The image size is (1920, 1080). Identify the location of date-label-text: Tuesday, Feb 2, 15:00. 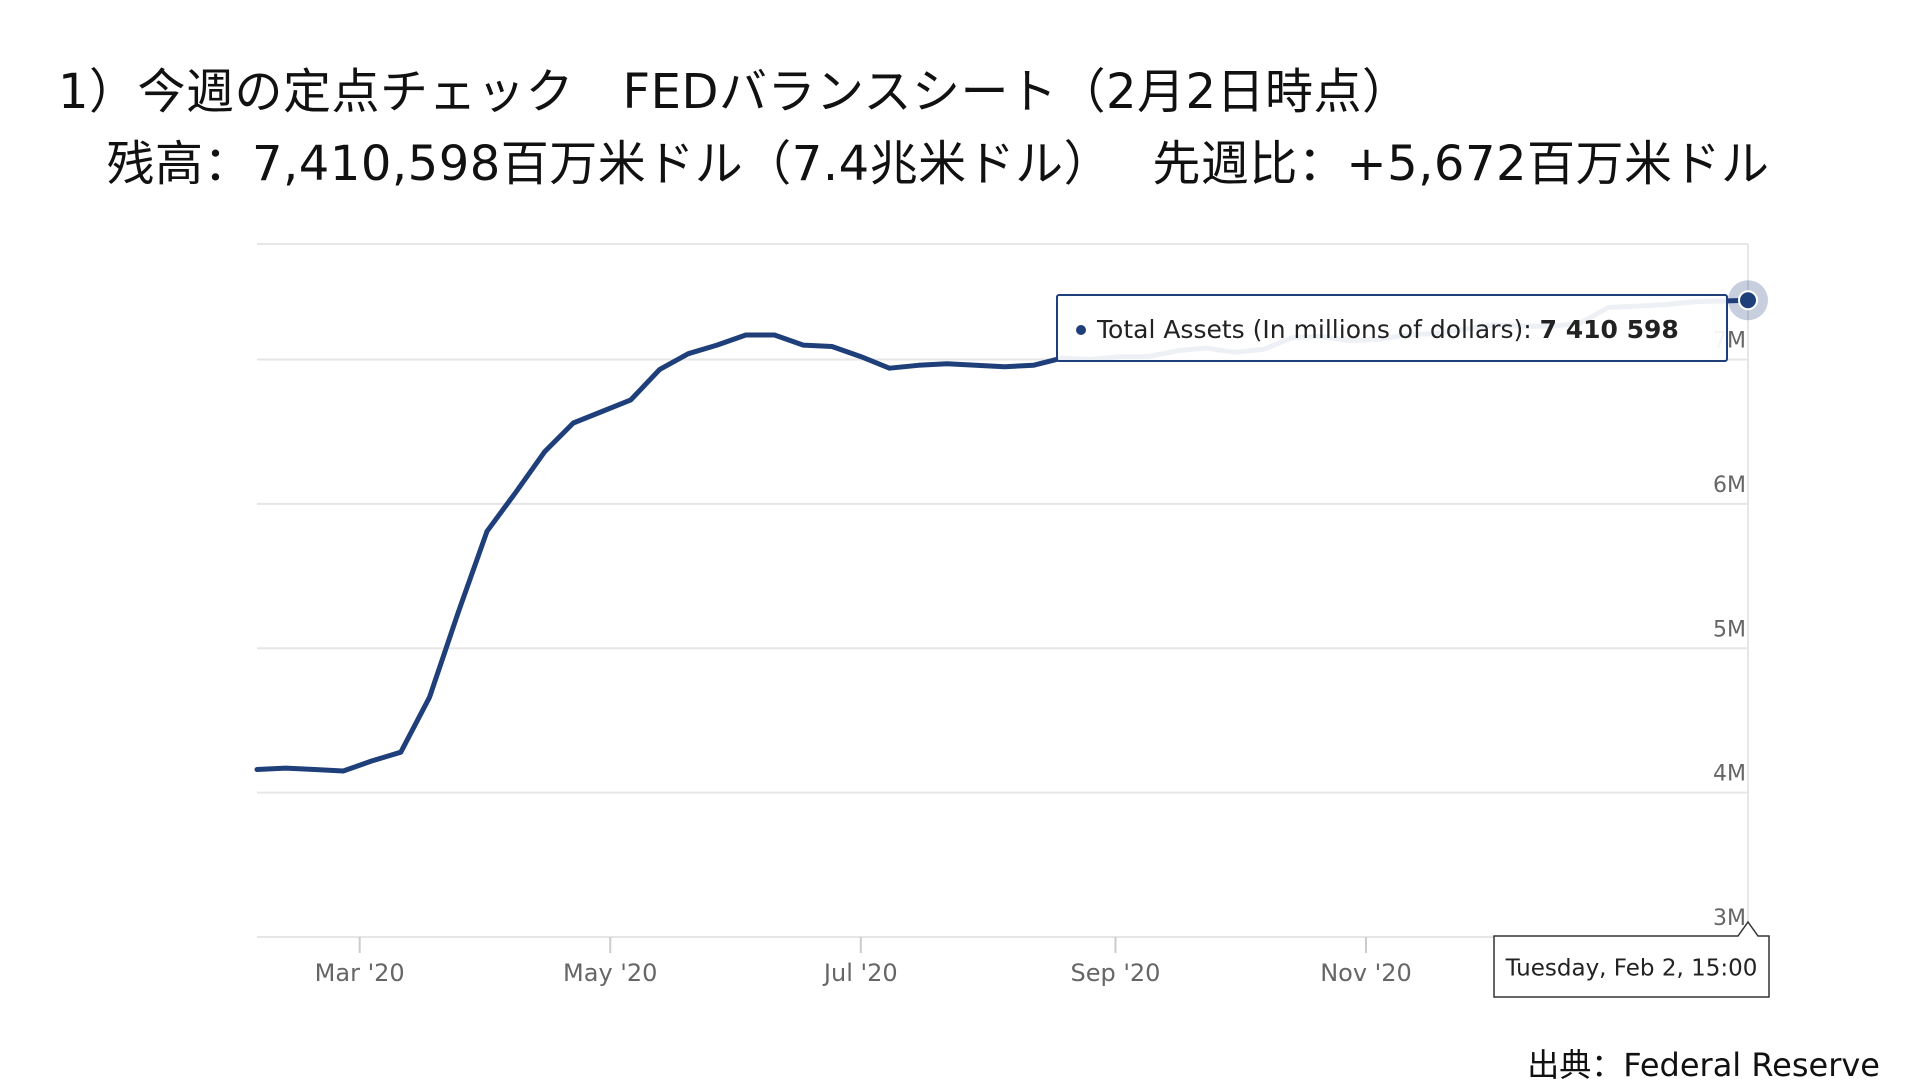
(1631, 969).